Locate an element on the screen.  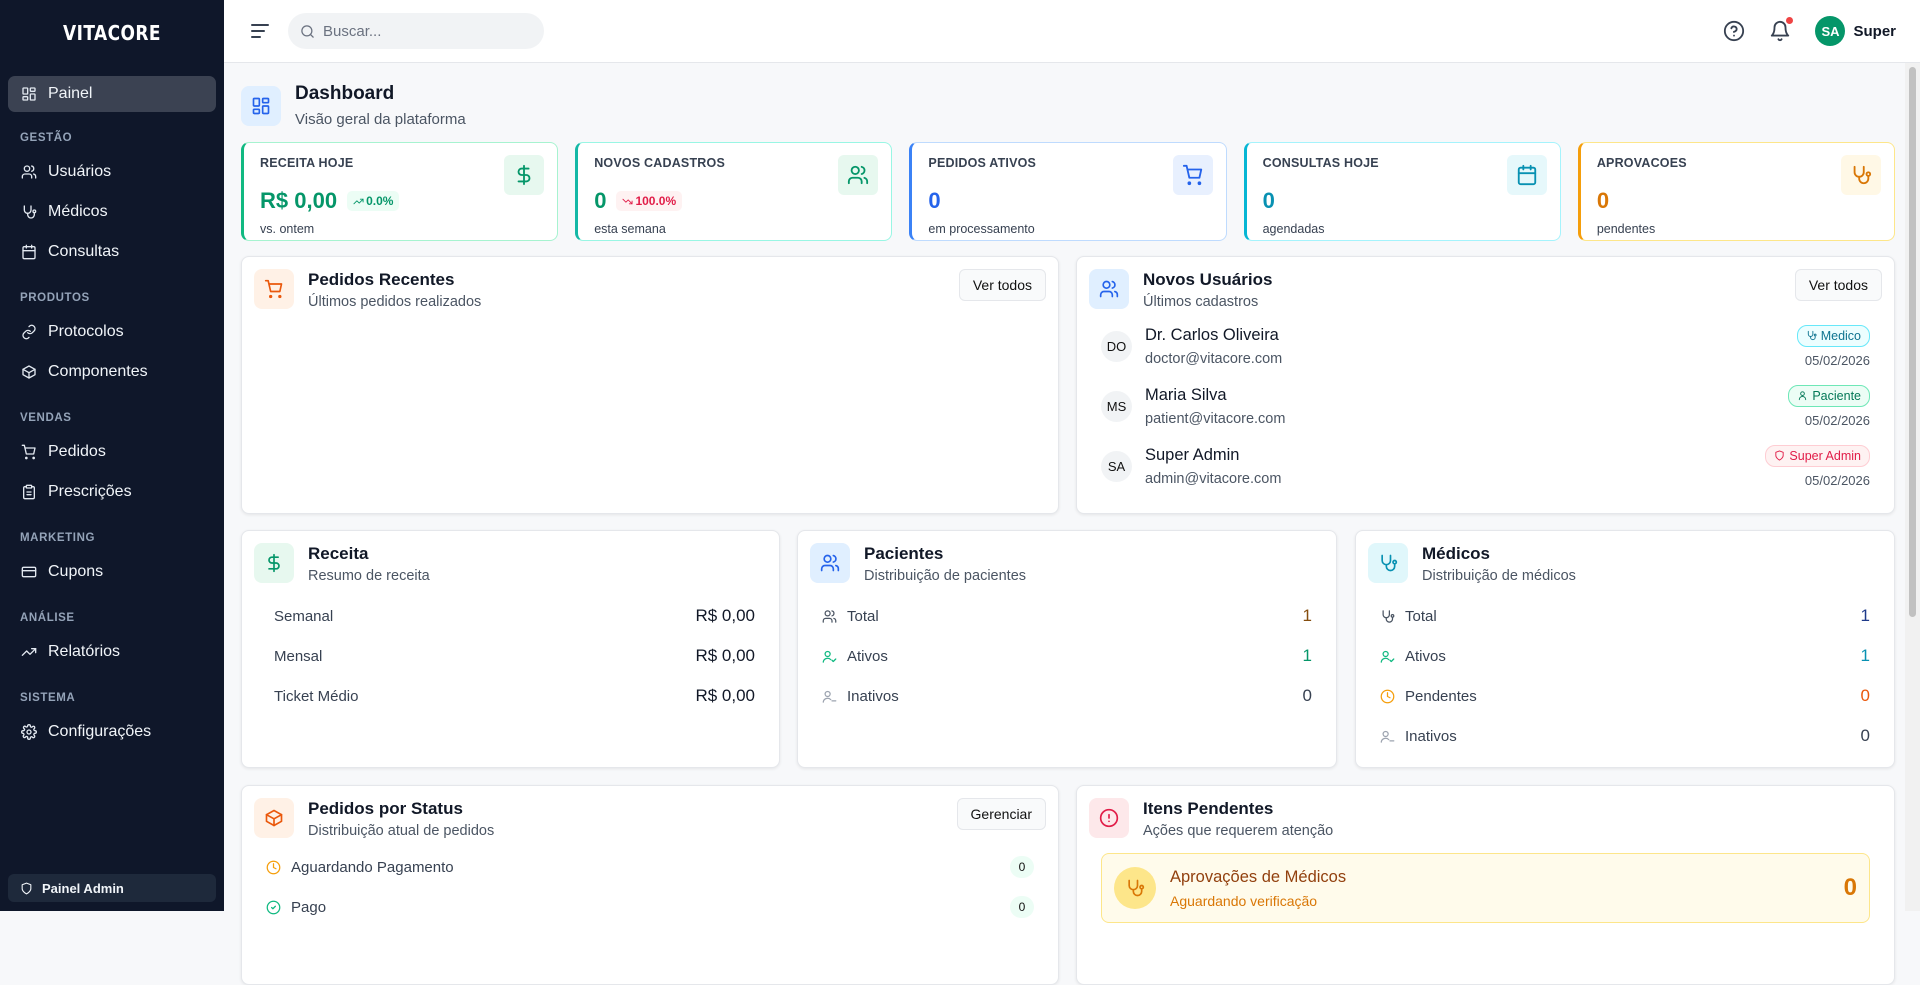
card-subtitle: Ações que requerem atenção is located at coordinates (1238, 831).